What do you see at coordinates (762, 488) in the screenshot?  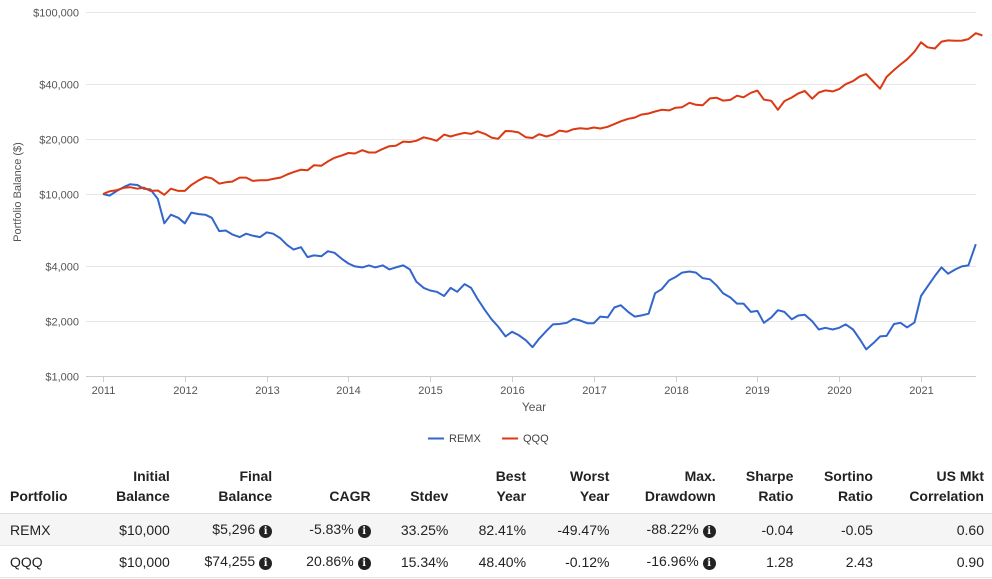 I see `header-sharpe-ratio: Sharpe Ratio` at bounding box center [762, 488].